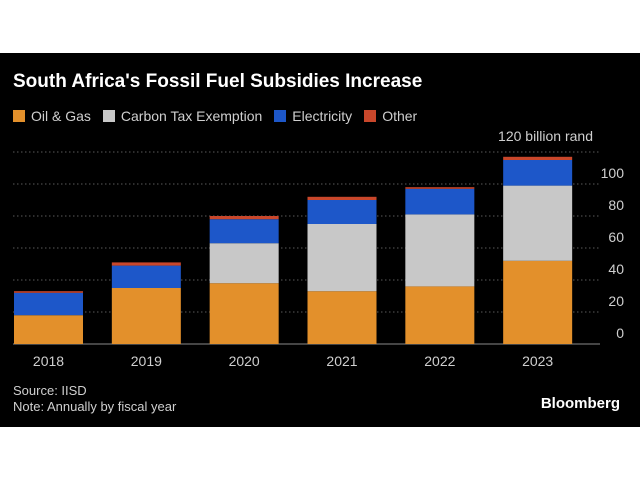  Describe the element at coordinates (19, 116) in the screenshot. I see `legend-swatch-oil-gas` at that location.